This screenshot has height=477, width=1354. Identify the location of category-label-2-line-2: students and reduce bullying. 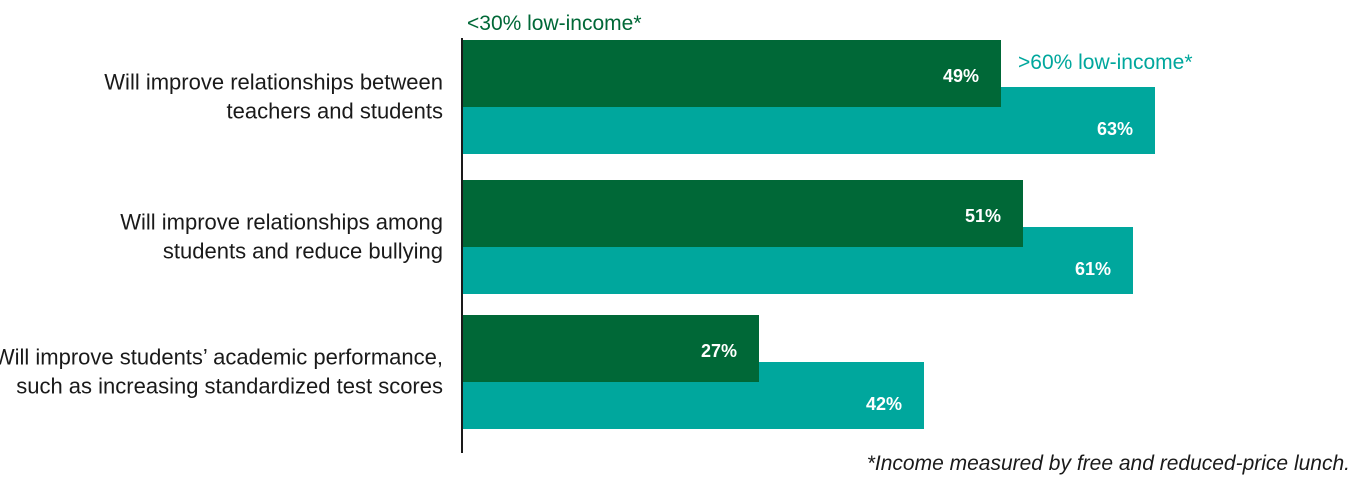
(303, 251).